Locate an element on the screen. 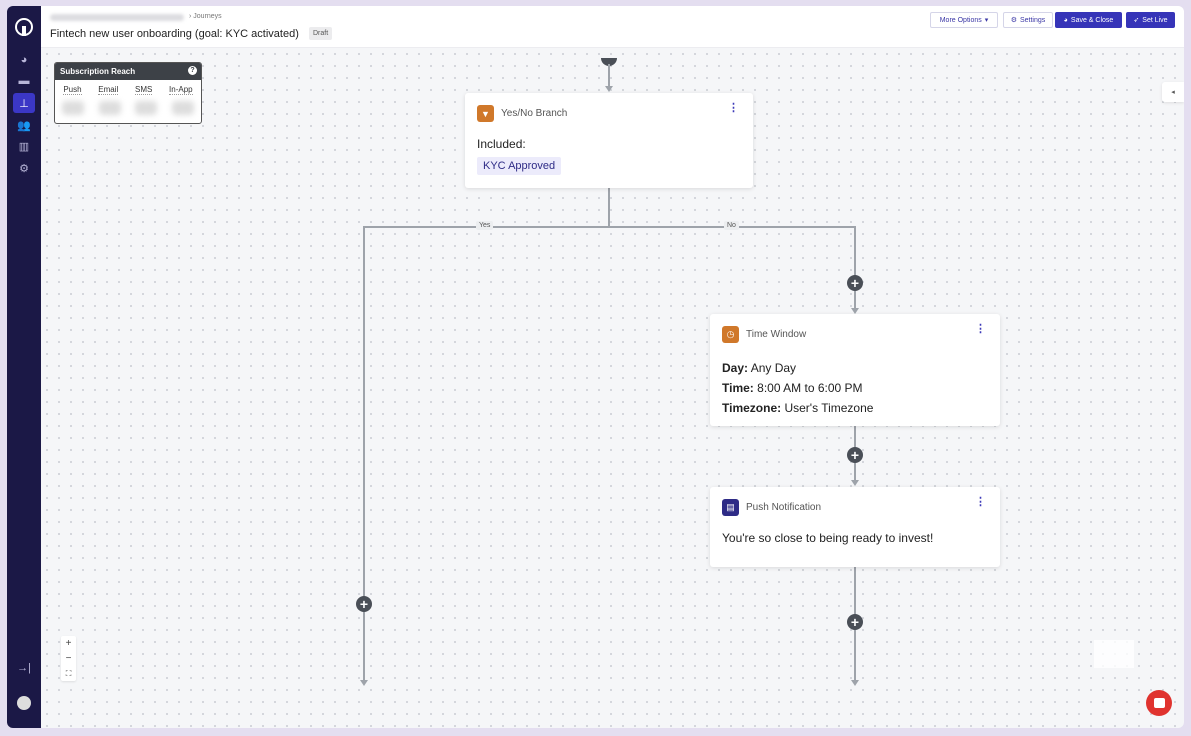 The image size is (1191, 736). more-options-button: More Options ▾ is located at coordinates (964, 20).